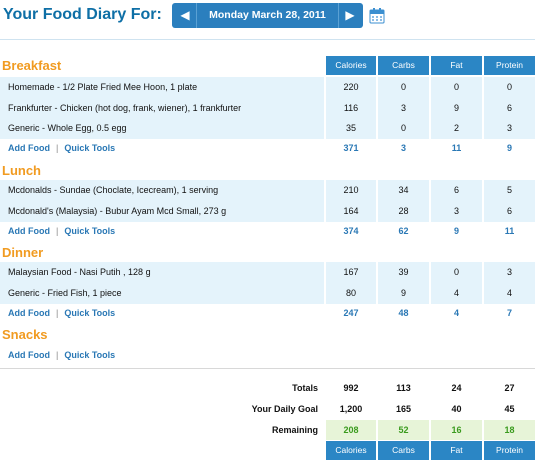  What do you see at coordinates (351, 450) in the screenshot?
I see `footer-column-calories: Calories` at bounding box center [351, 450].